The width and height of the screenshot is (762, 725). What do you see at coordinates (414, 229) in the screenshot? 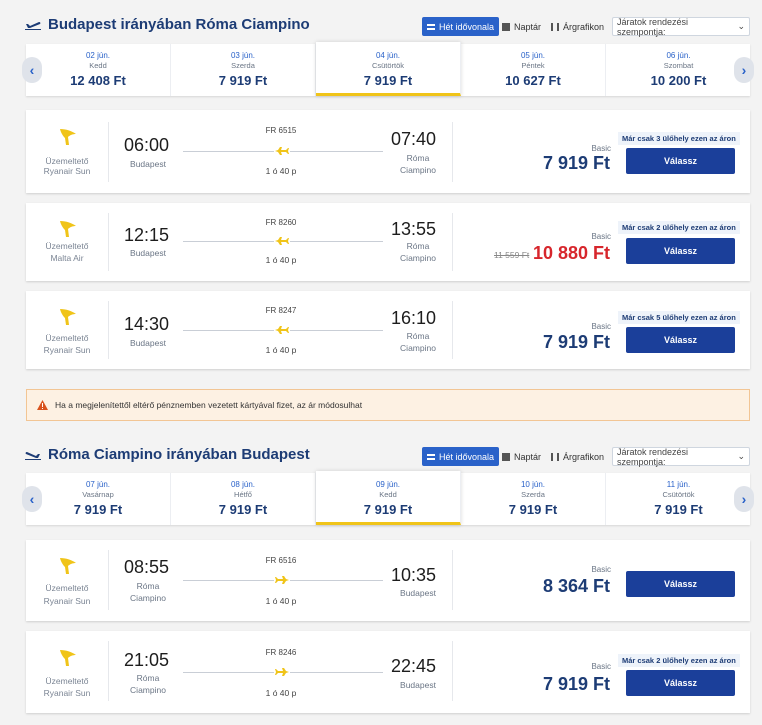
I see `arrival-time: 13:55` at bounding box center [414, 229].